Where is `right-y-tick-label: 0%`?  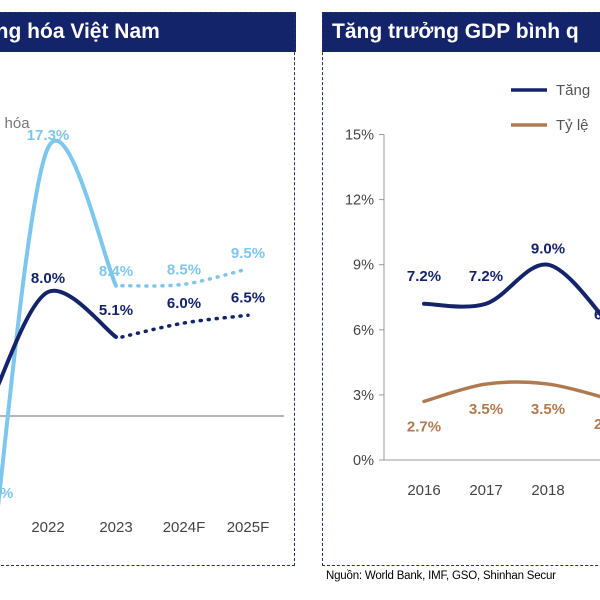 right-y-tick-label: 0% is located at coordinates (363, 461).